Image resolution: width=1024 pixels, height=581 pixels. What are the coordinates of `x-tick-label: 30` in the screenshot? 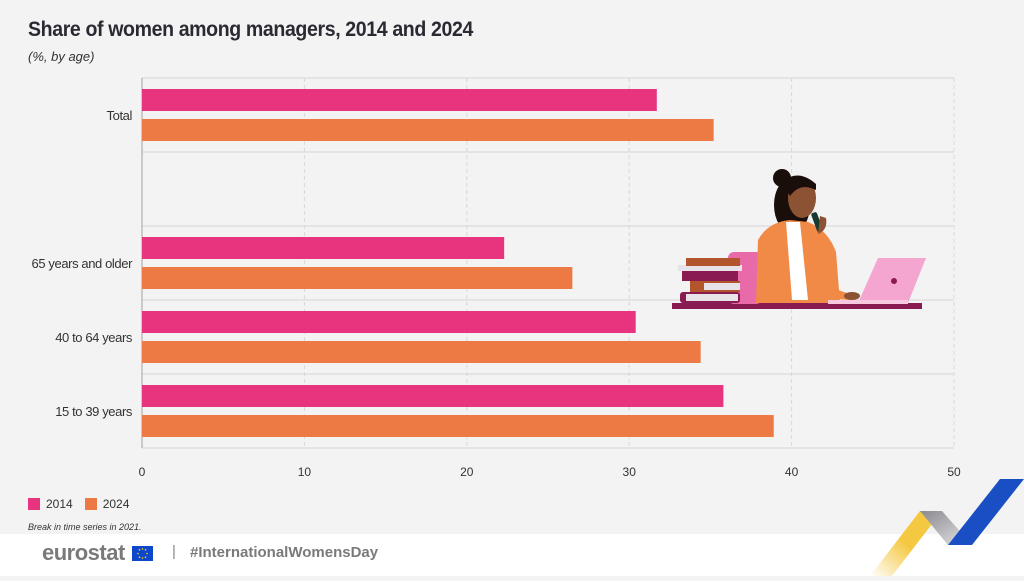 It's located at (630, 472).